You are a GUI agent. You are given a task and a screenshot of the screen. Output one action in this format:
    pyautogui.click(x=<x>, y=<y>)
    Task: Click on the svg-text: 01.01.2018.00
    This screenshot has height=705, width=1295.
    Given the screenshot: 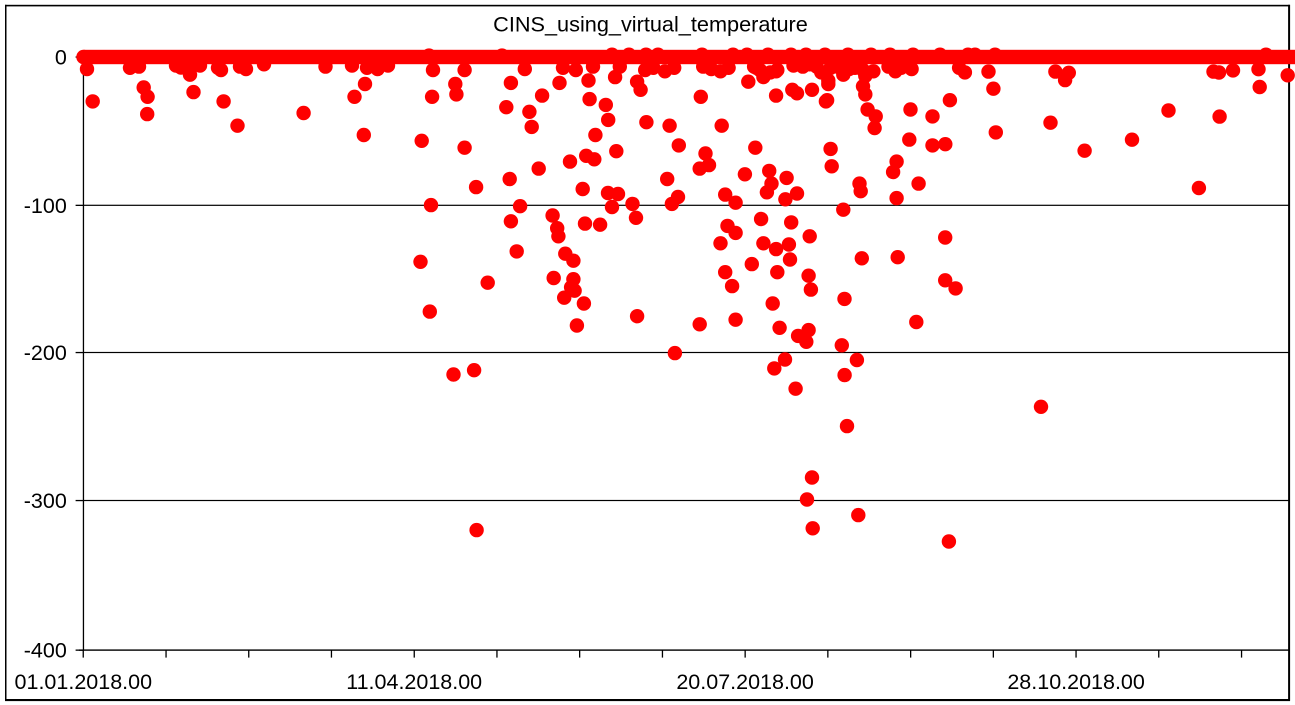 What is the action you would take?
    pyautogui.click(x=84, y=682)
    